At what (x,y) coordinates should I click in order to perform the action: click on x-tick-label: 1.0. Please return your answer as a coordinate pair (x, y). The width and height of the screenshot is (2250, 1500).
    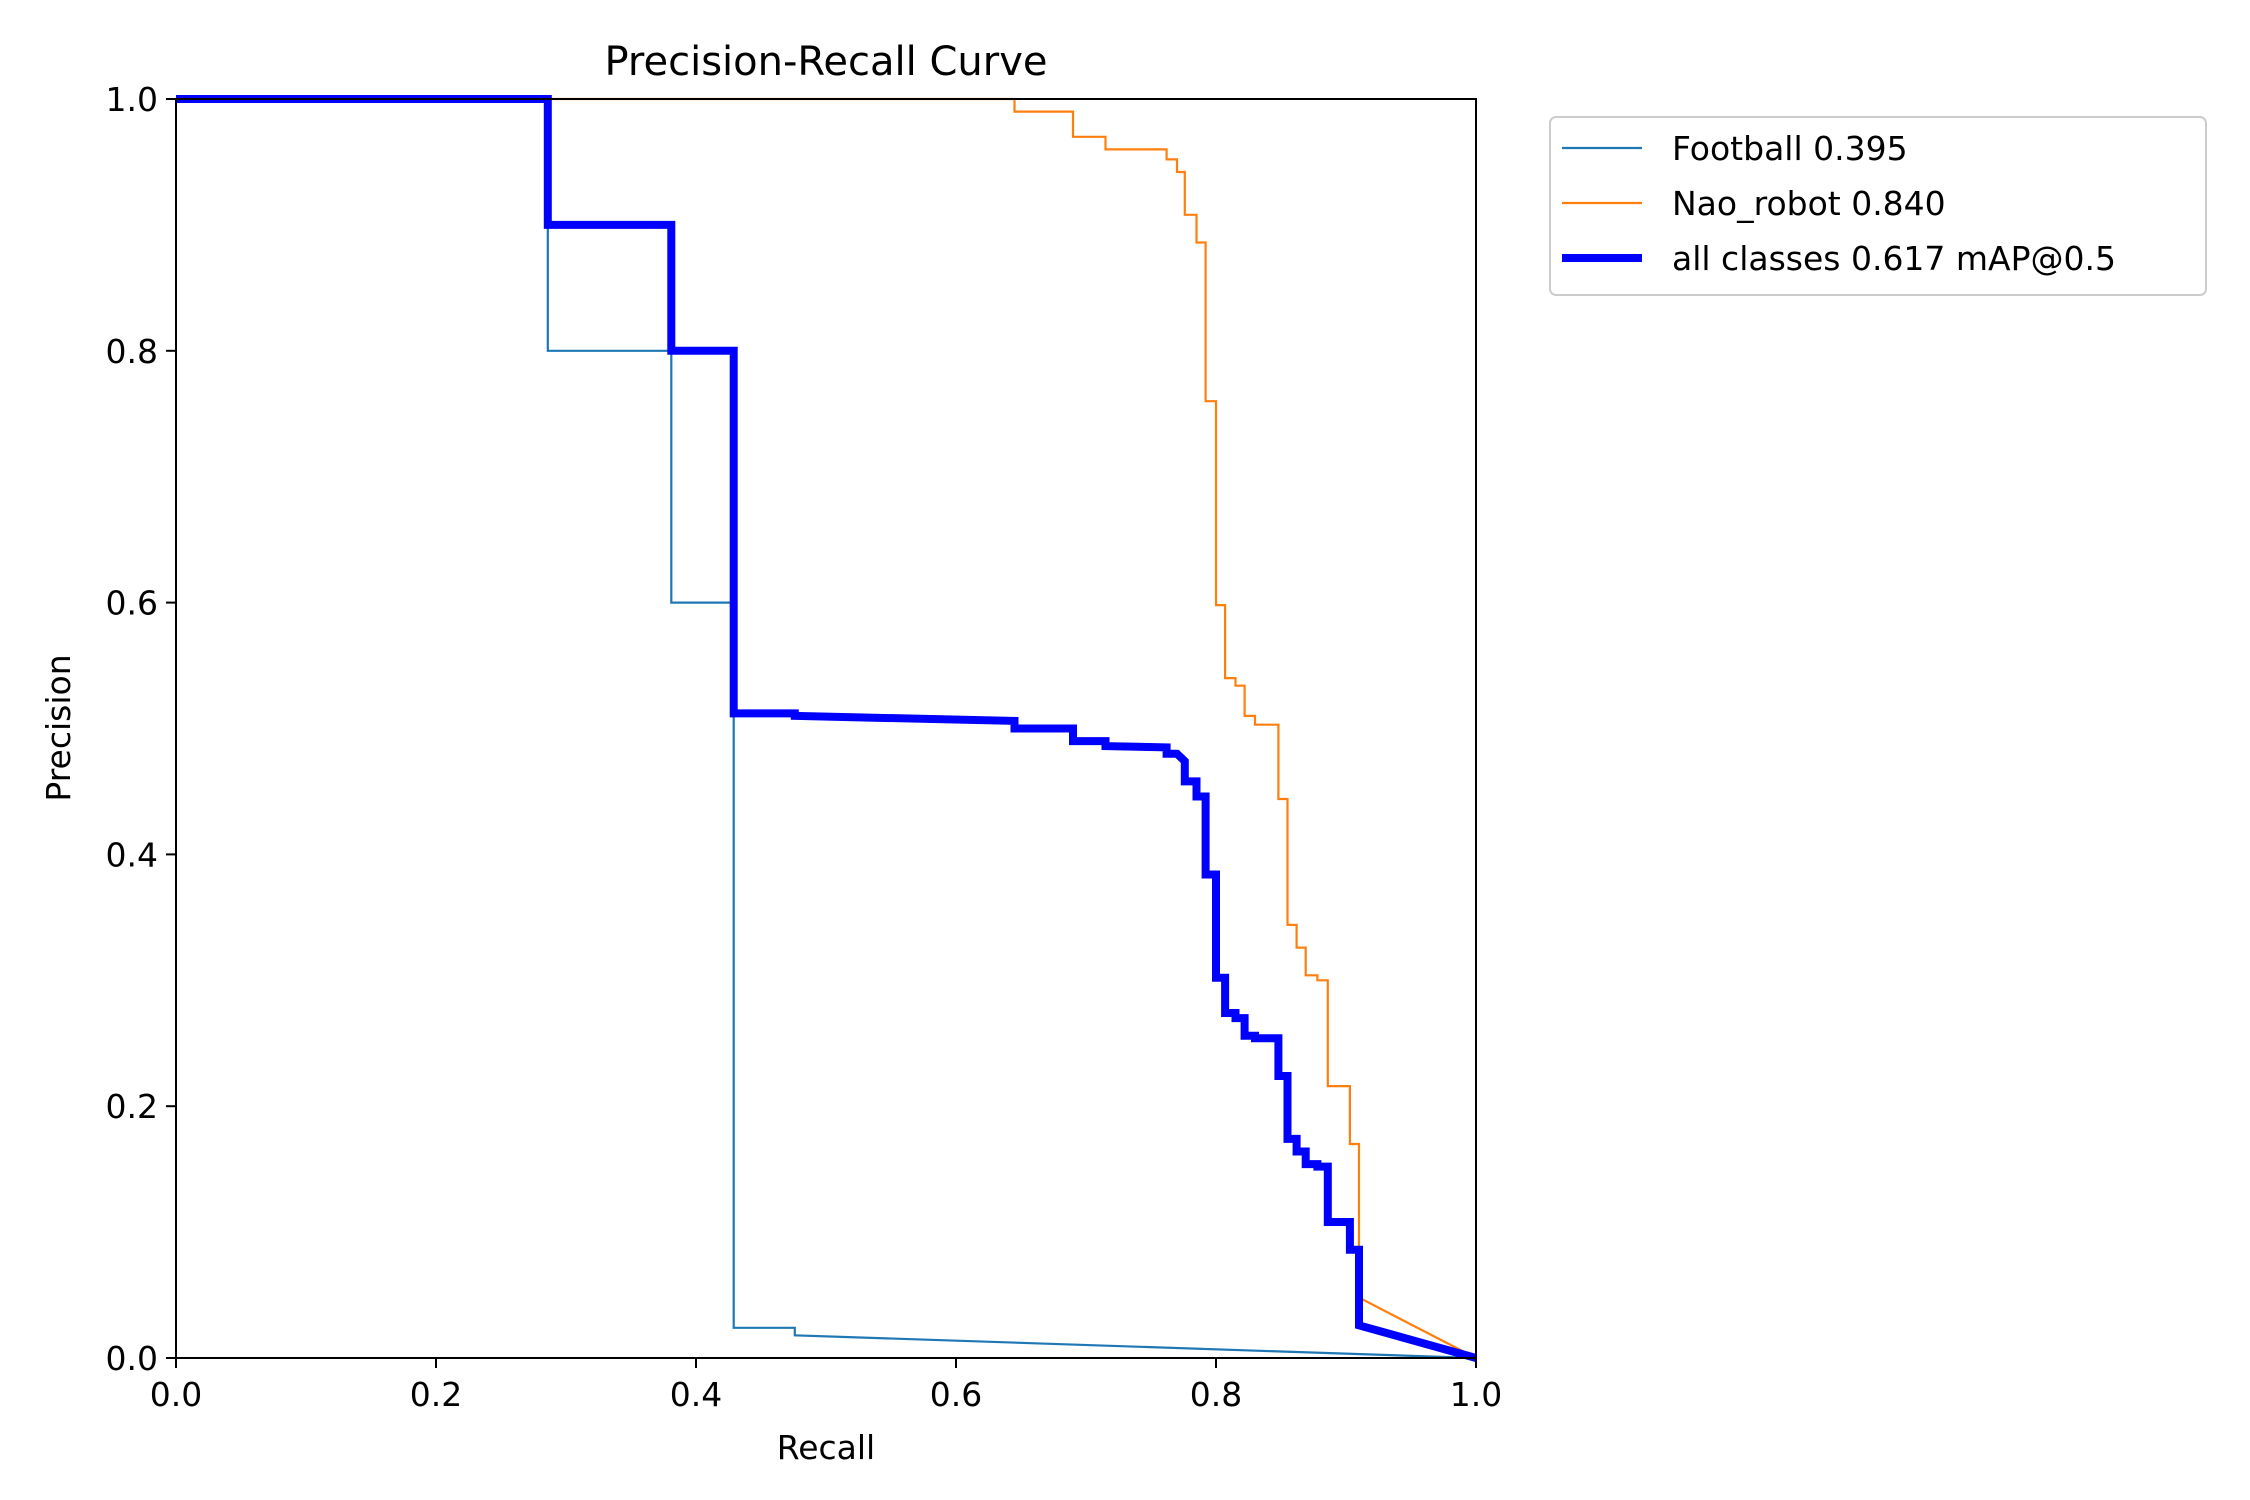
    Looking at the image, I should click on (1476, 1394).